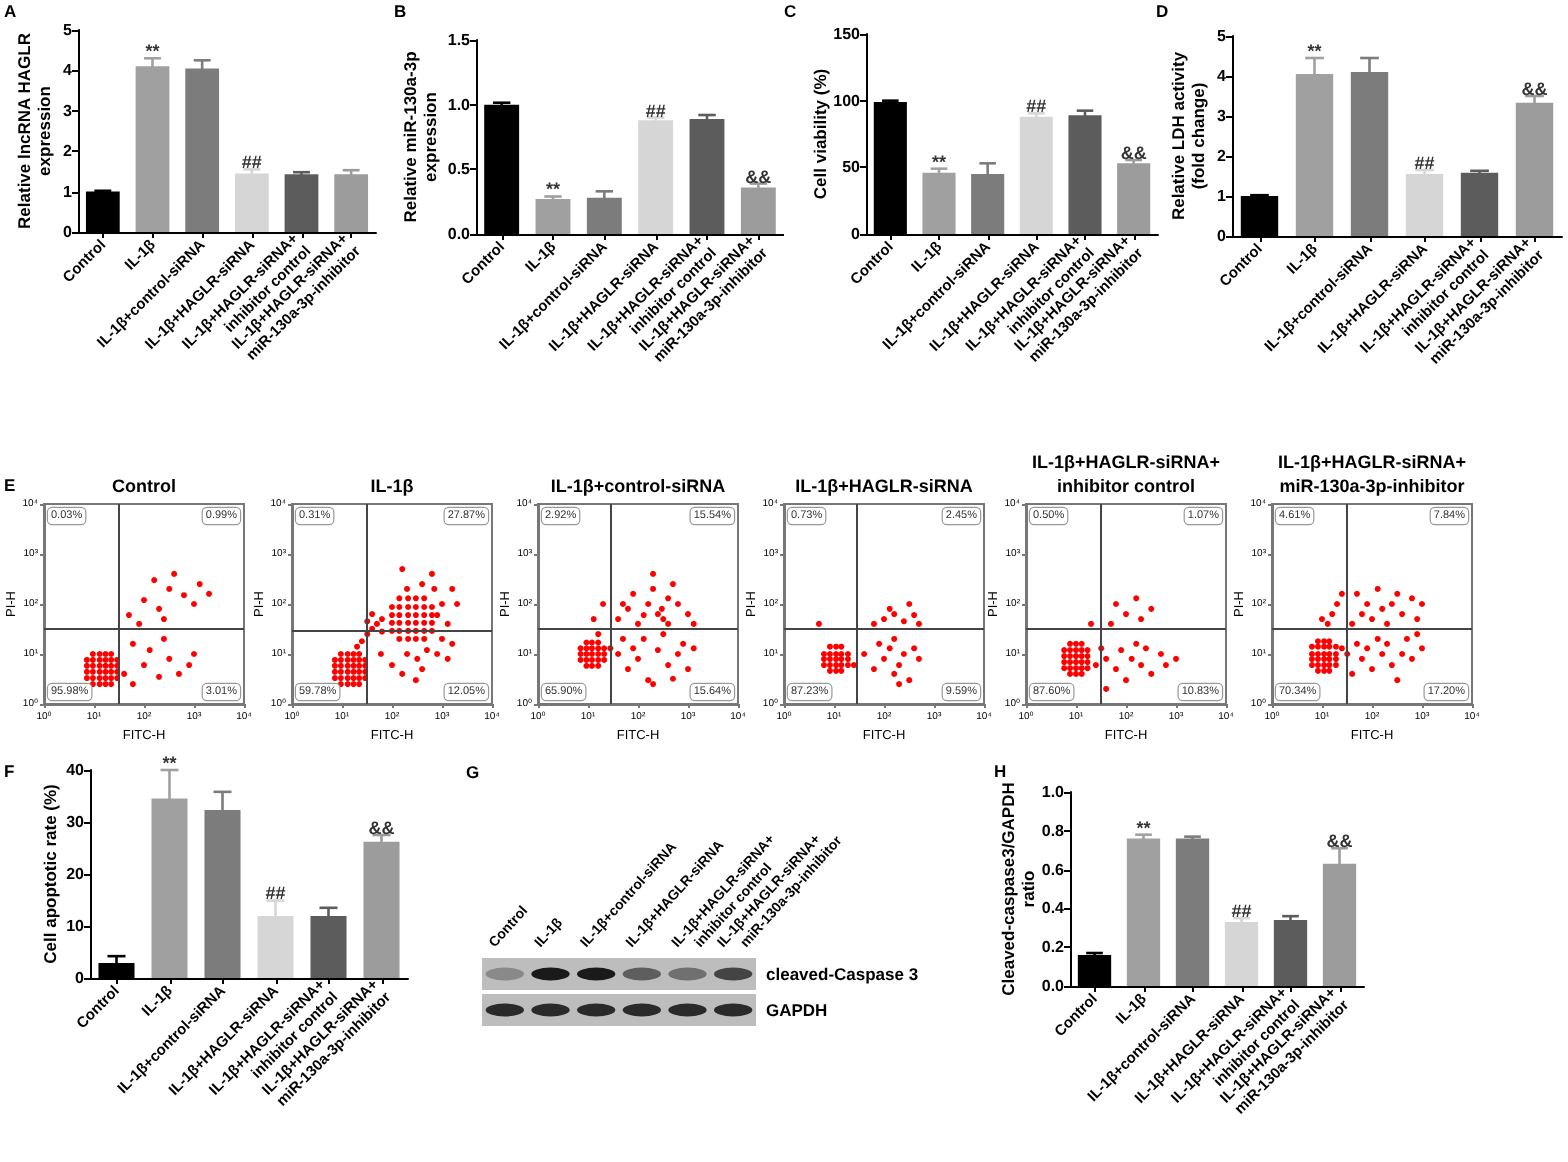  Describe the element at coordinates (847, 100) in the screenshot. I see `y-tick-label: 100` at that location.